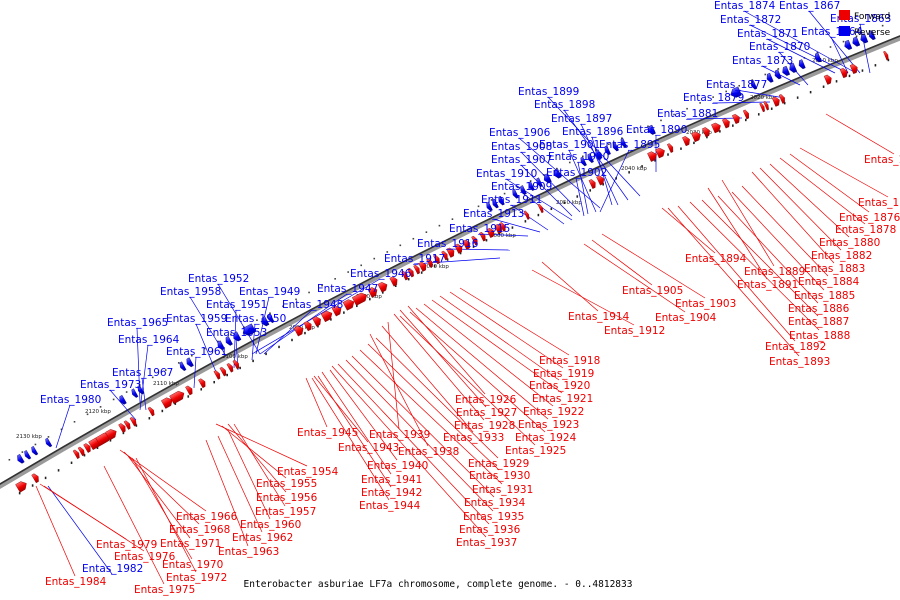 The image size is (900, 600). What do you see at coordinates (428, 452) in the screenshot?
I see `forward-gene-label: Entas_1938` at bounding box center [428, 452].